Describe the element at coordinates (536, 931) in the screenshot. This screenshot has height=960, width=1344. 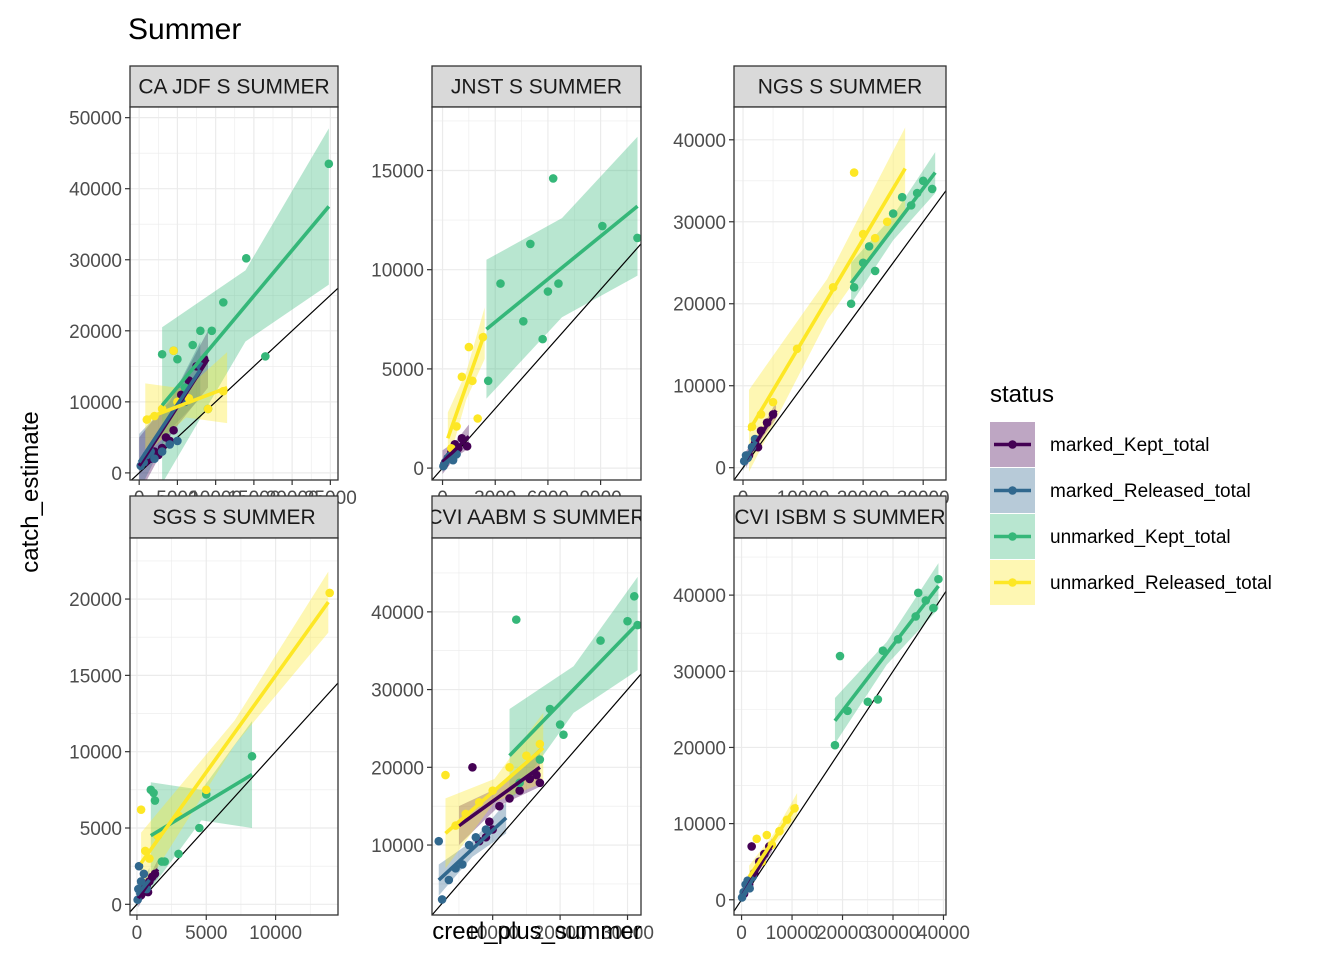
I see `x-axis-title: creel_plus_summer` at that location.